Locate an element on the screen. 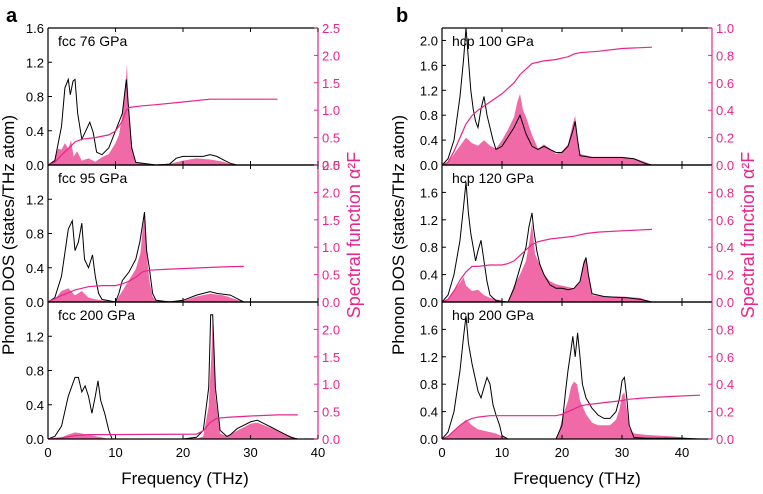 This screenshot has width=763, height=494. right-y2-axis-label: Spectral function α²F is located at coordinates (748, 235).